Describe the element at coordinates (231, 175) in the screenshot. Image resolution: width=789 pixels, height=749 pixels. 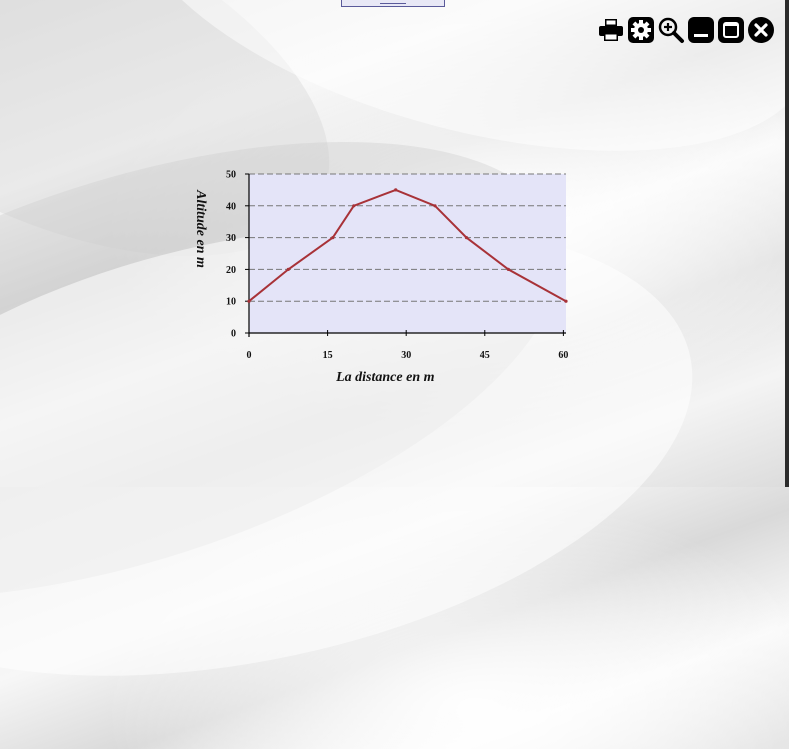
I see `y-tick-label: 50` at that location.